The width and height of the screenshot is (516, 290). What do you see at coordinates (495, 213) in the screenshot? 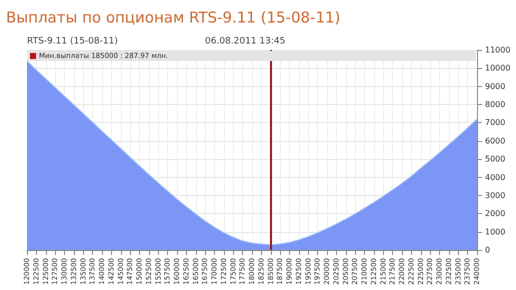
I see `y-tick-label: 2000` at bounding box center [495, 213].